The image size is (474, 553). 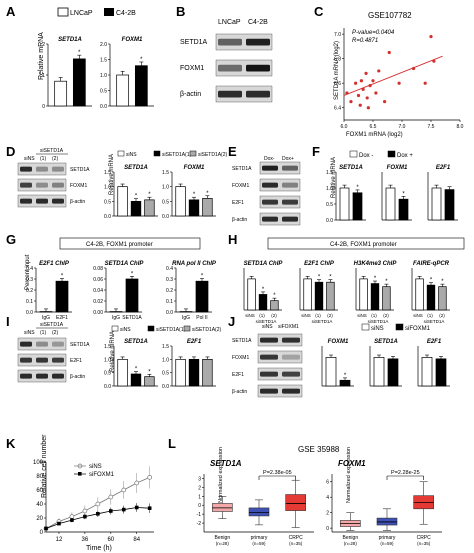 I want to click on l-group-n: (n=35), so click(x=296, y=543).